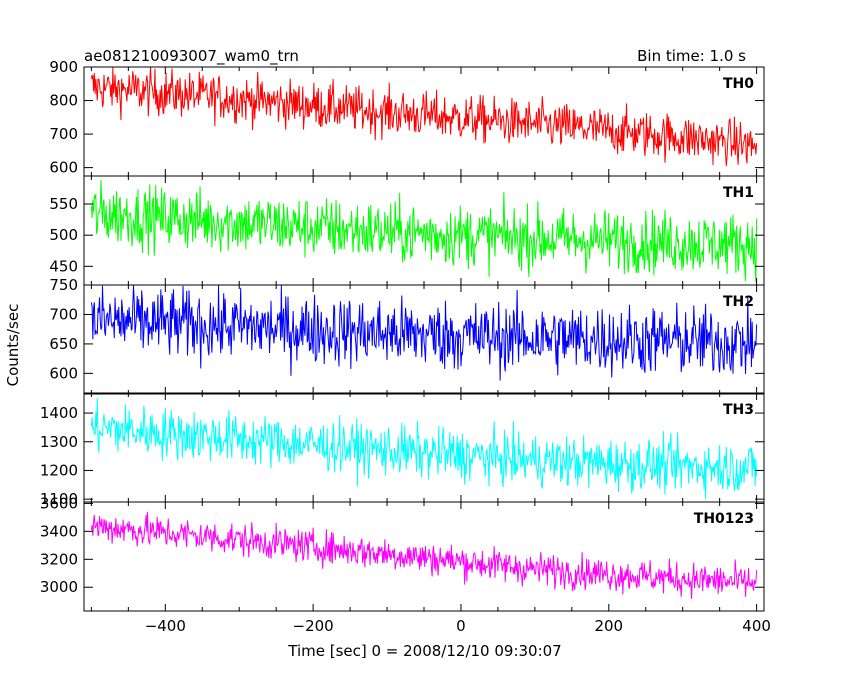 The width and height of the screenshot is (850, 680). I want to click on x-tick-label: 400, so click(756, 626).